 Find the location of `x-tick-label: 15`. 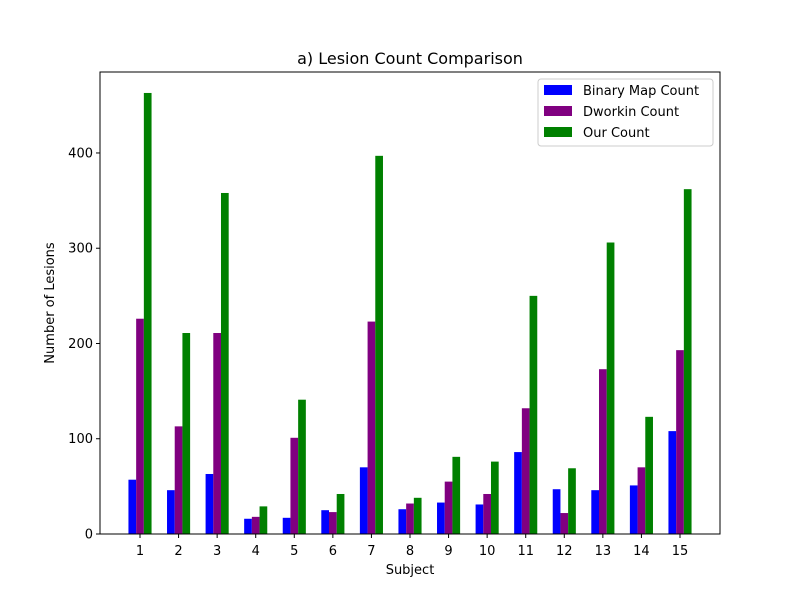

x-tick-label: 15 is located at coordinates (680, 551).